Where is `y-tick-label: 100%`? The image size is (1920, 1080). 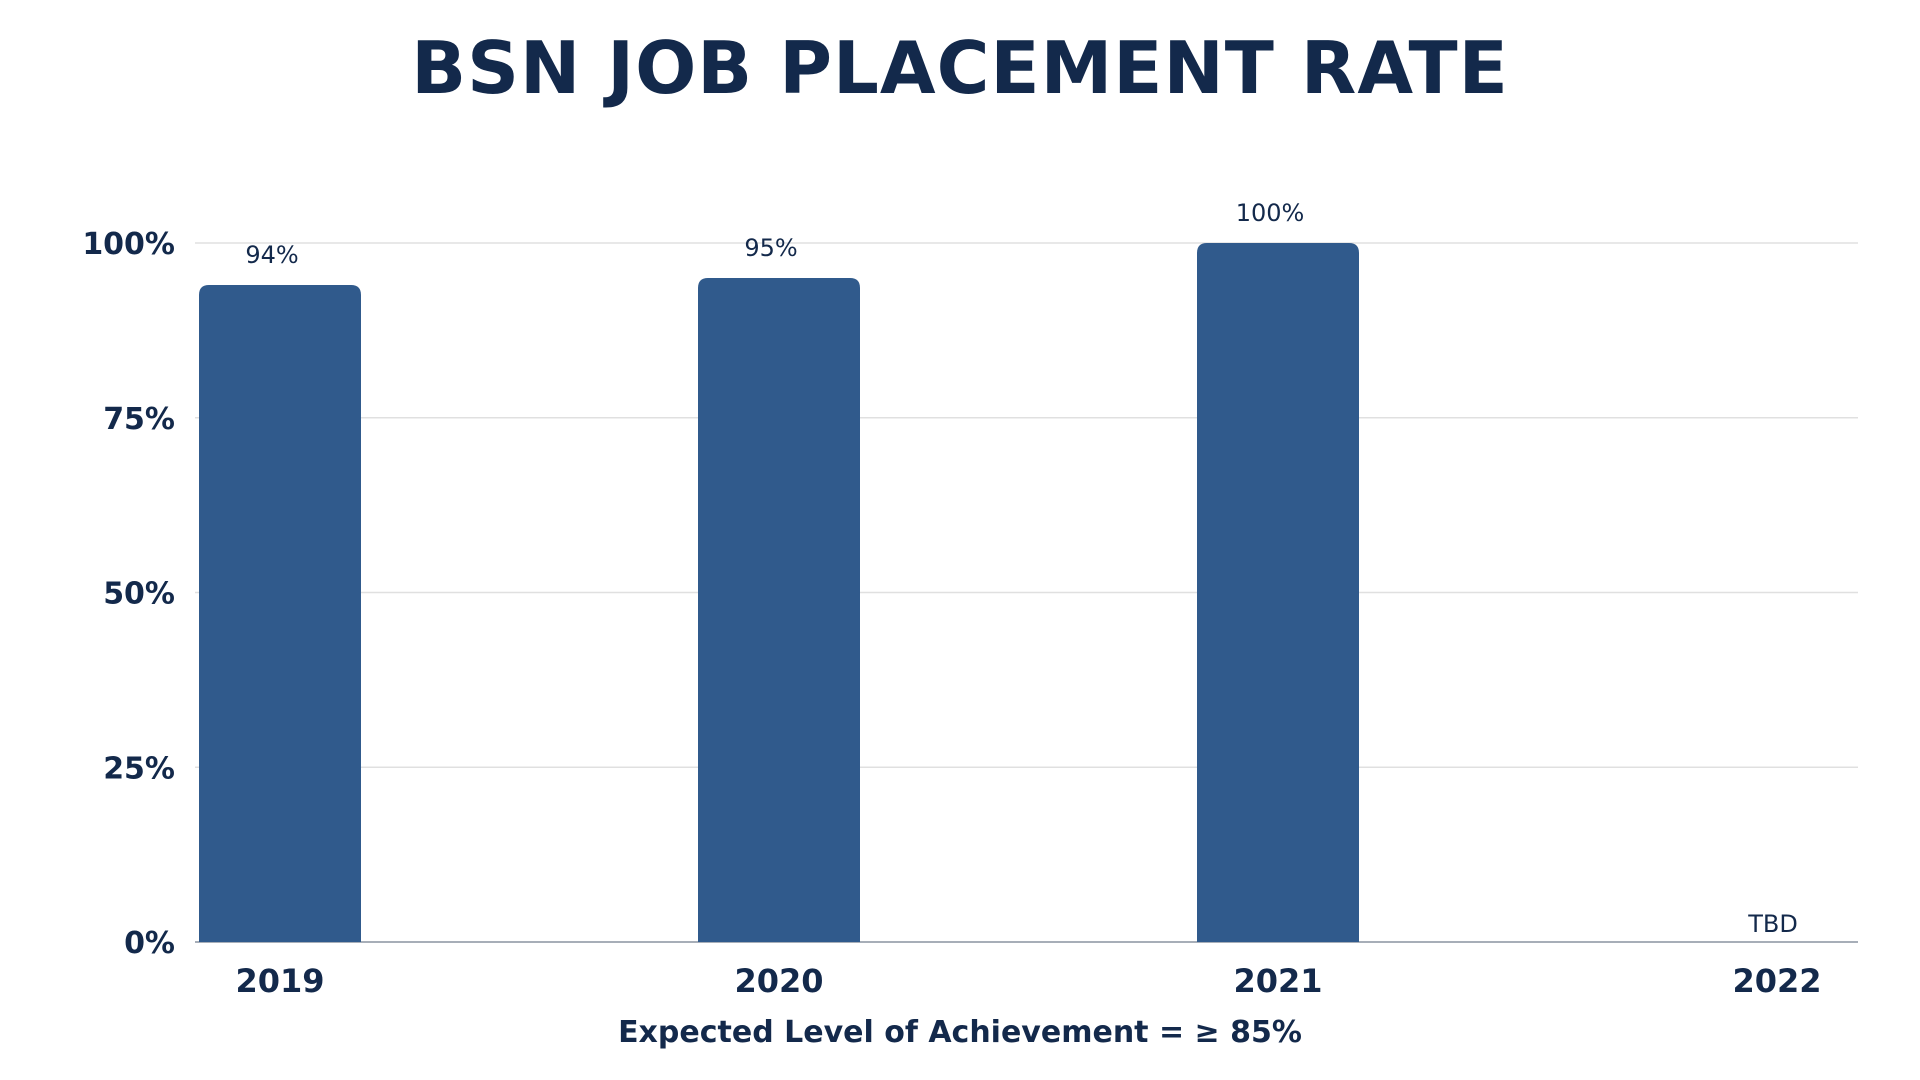
y-tick-label: 100% is located at coordinates (128, 244).